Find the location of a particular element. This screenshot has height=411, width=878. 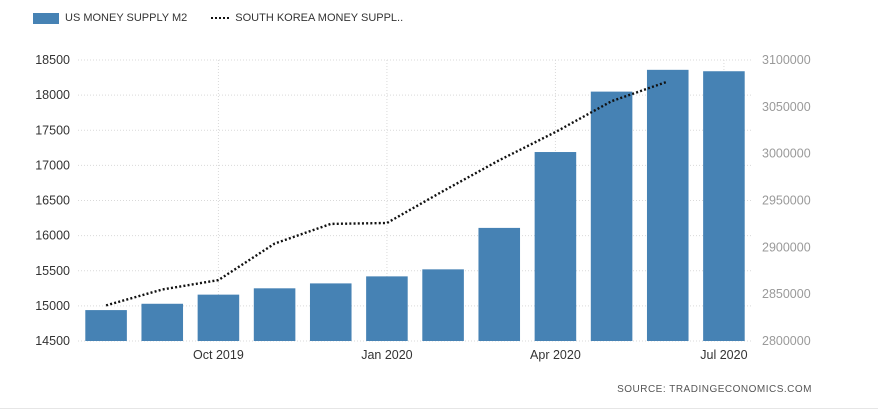

legend-label-south-korea: SOUTH KOREA MONEY SUPPL.. is located at coordinates (319, 18).